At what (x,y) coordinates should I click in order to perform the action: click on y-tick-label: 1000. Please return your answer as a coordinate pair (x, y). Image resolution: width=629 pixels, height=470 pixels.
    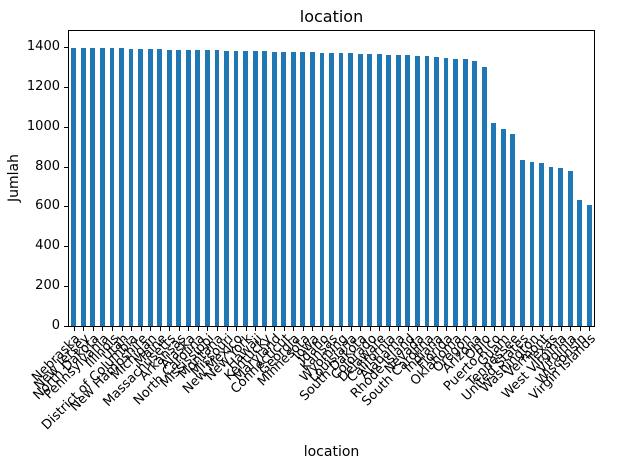
    Looking at the image, I should click on (43, 126).